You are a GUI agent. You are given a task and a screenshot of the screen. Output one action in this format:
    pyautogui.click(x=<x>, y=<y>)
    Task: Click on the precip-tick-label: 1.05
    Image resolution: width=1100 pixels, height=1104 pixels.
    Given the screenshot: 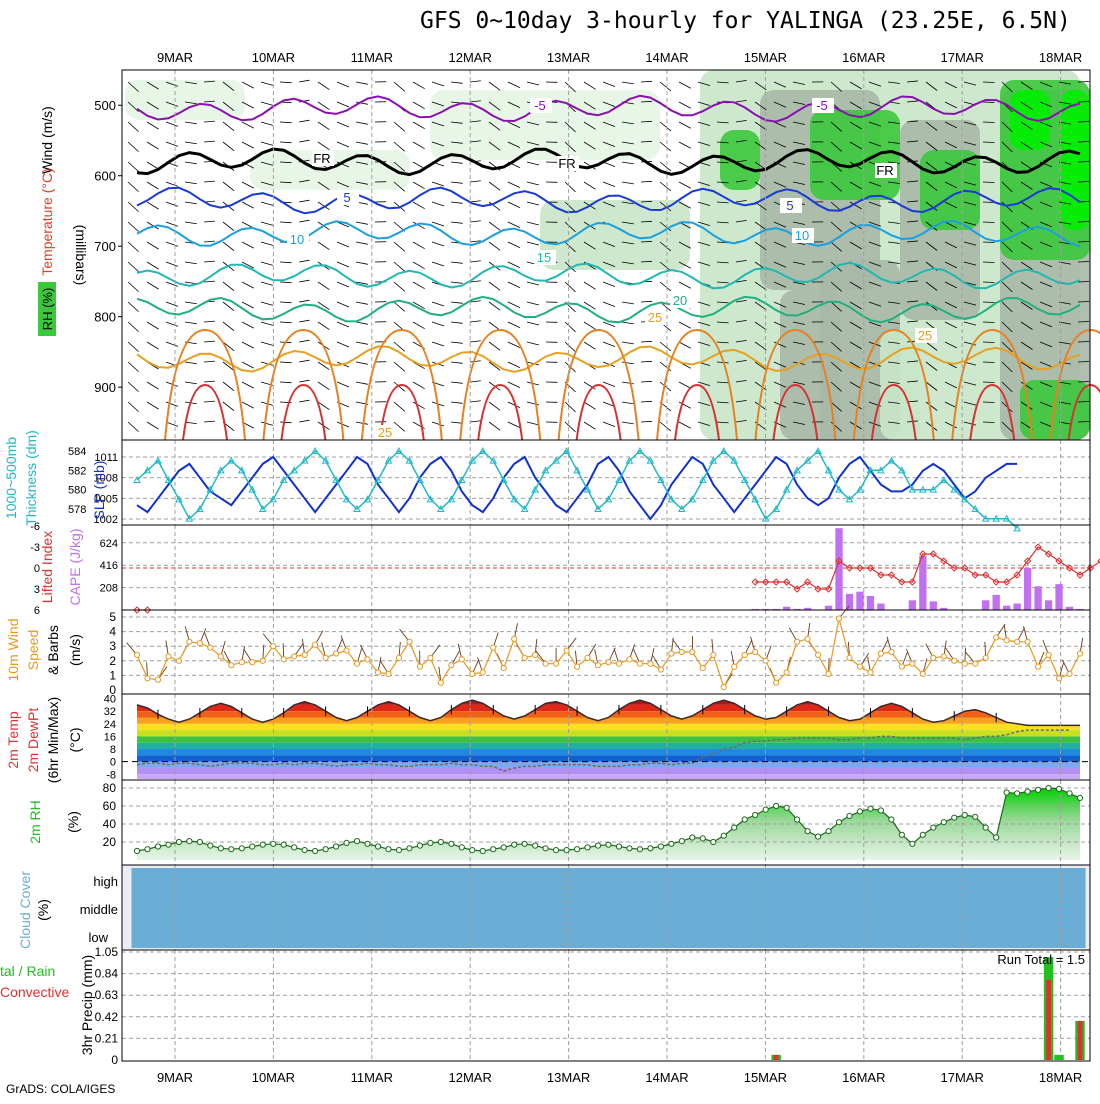 What is the action you would take?
    pyautogui.click(x=107, y=952)
    